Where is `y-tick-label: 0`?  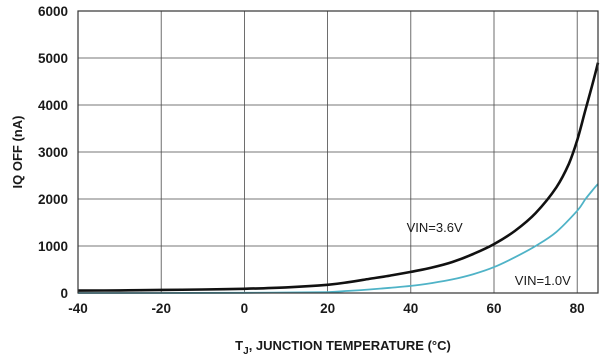
y-tick-label: 0 is located at coordinates (64, 293).